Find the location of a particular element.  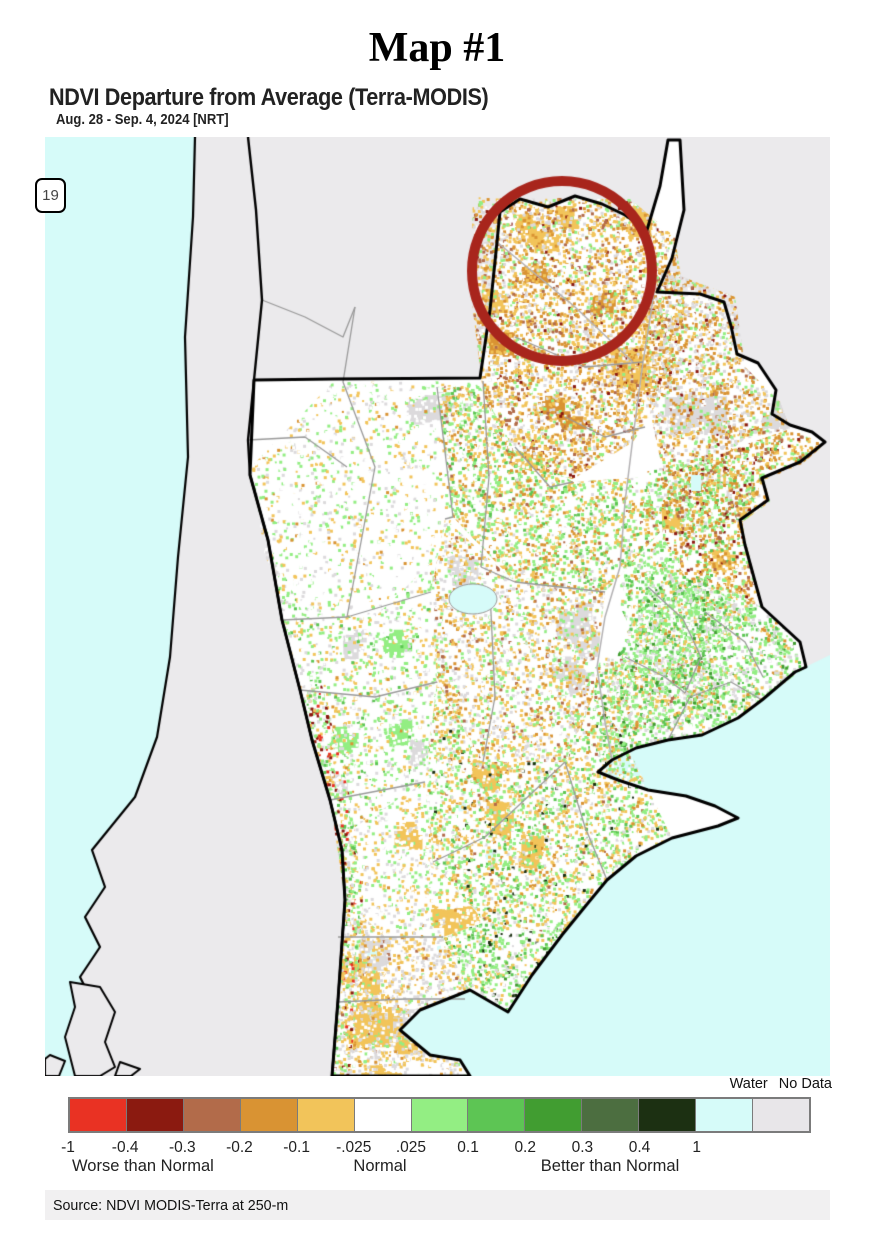

route-shield-19: 19 is located at coordinates (50, 195).